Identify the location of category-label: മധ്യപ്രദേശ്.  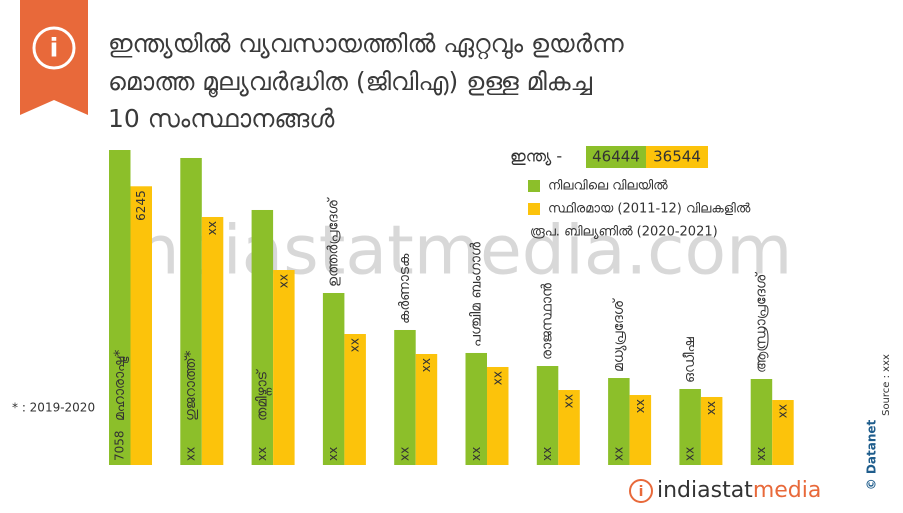
(619, 335).